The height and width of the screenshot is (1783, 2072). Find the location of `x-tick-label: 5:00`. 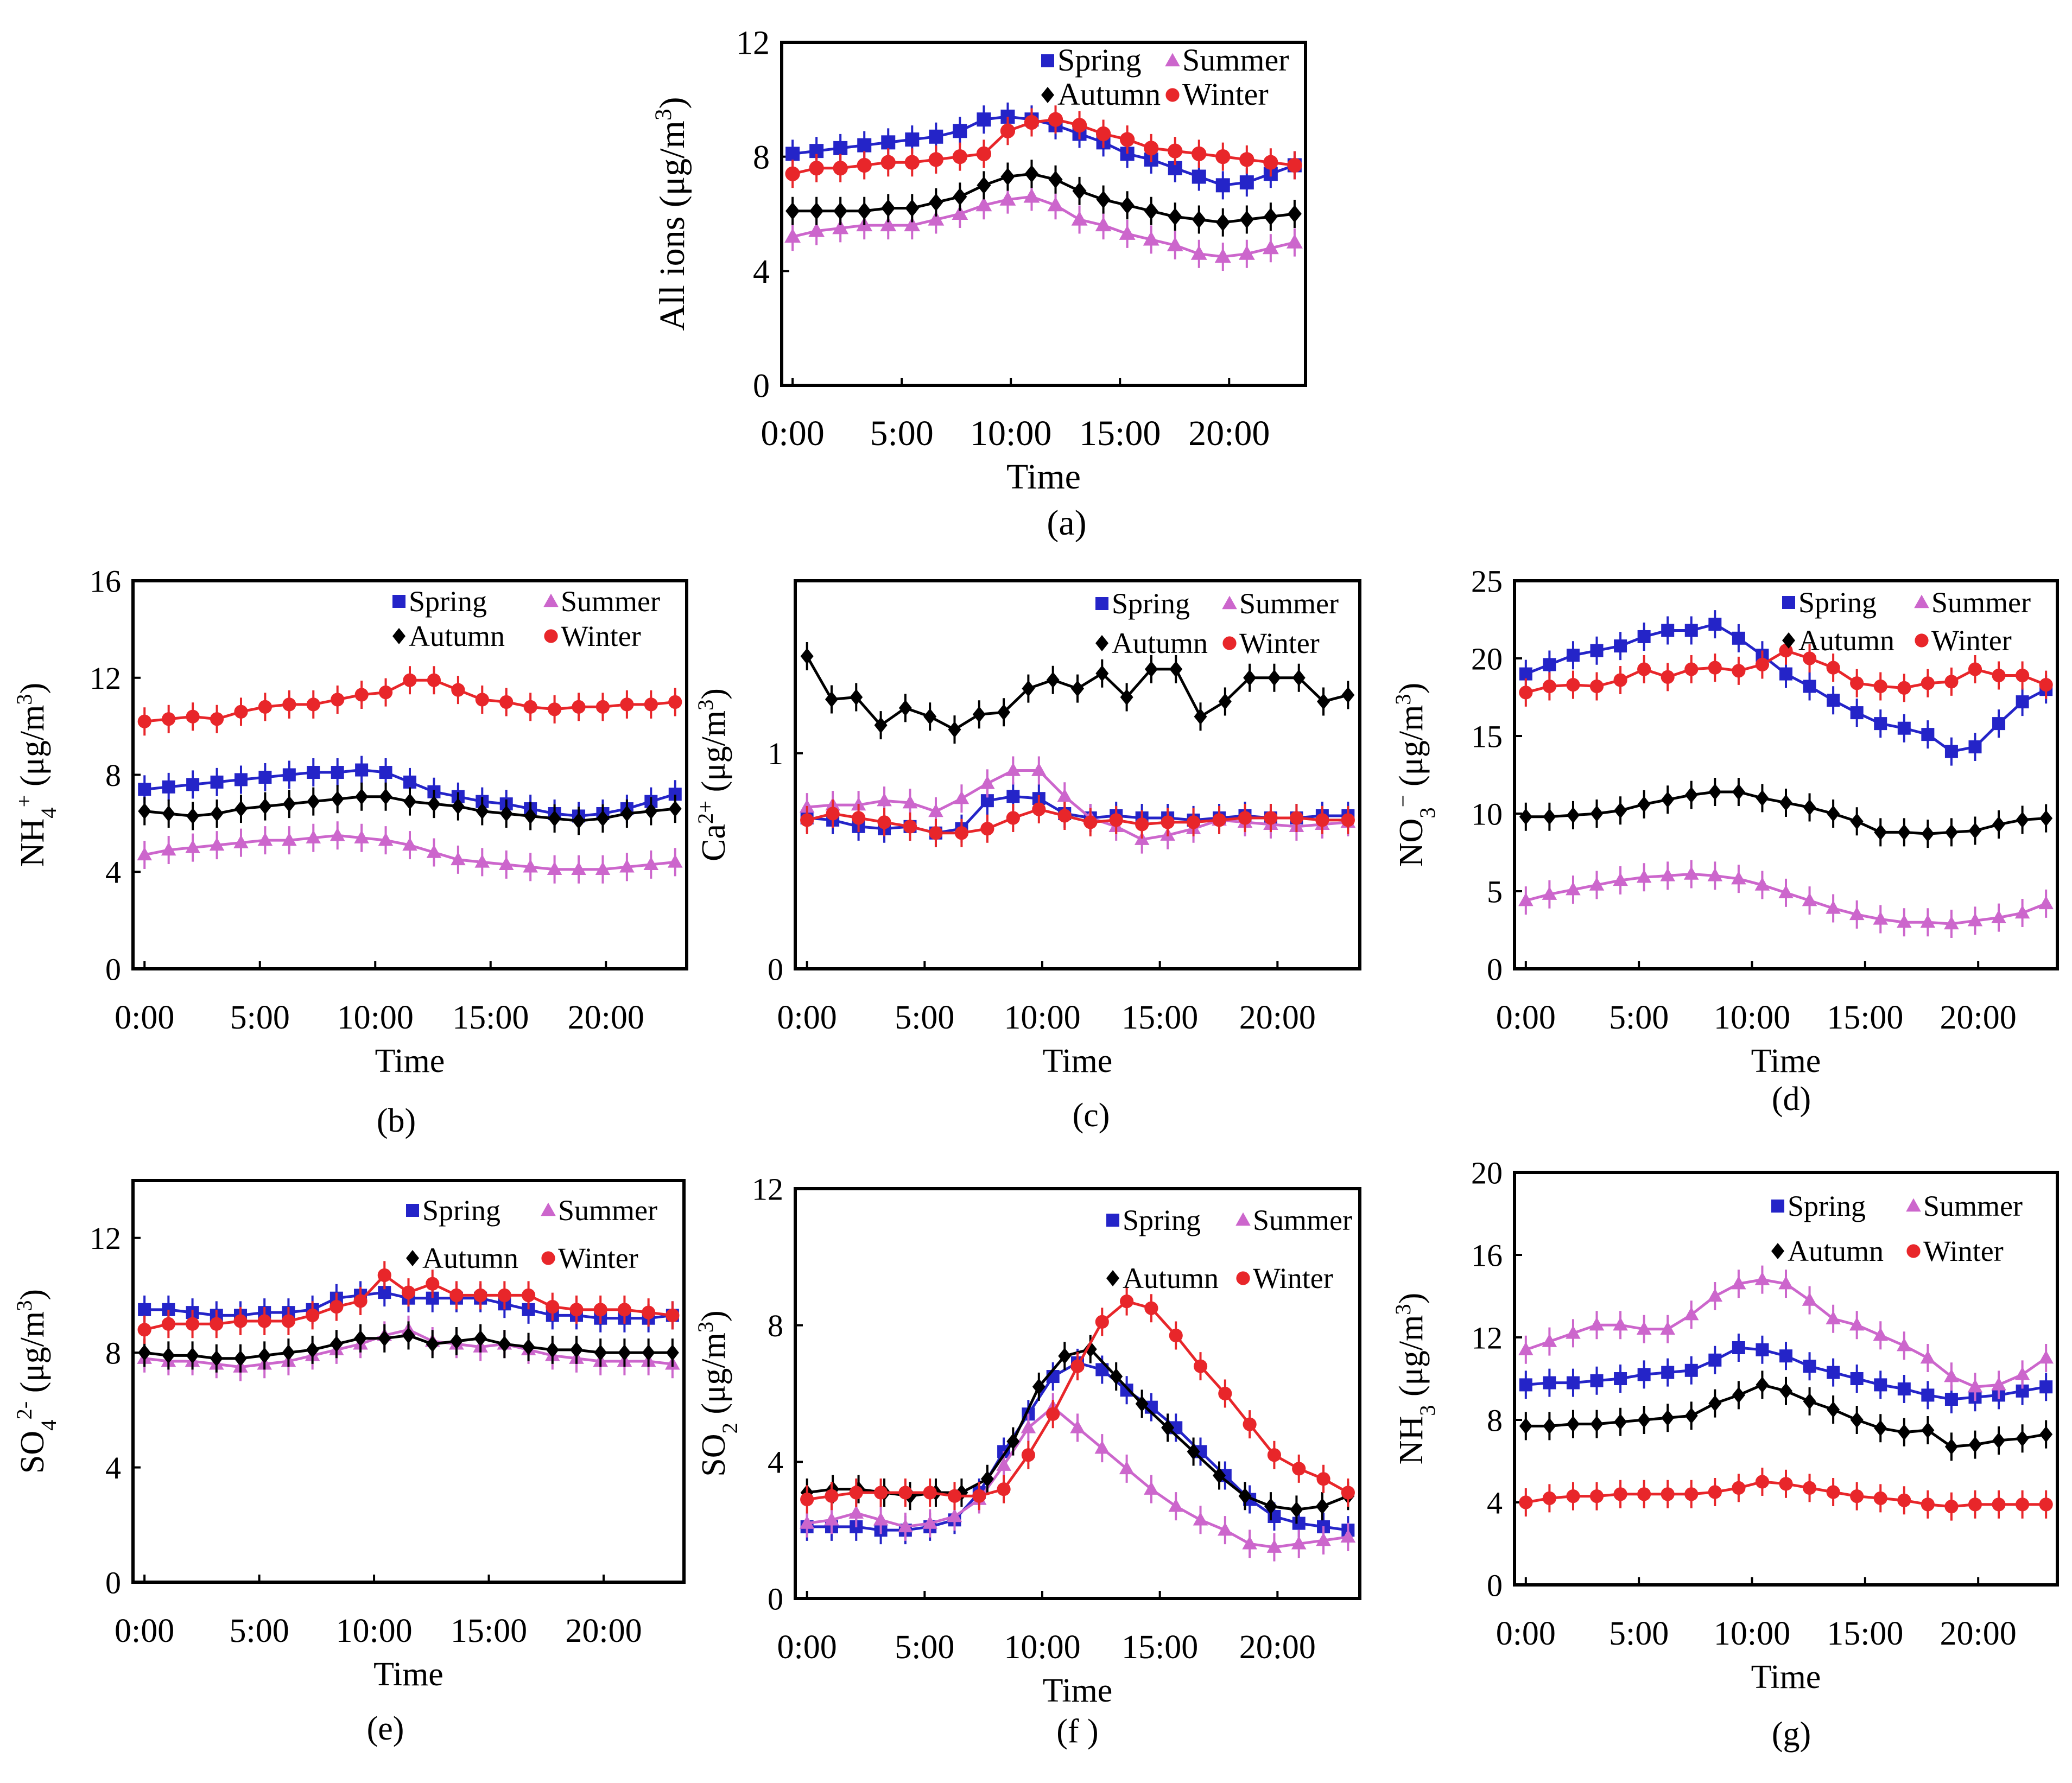

x-tick-label: 5:00 is located at coordinates (924, 1647).